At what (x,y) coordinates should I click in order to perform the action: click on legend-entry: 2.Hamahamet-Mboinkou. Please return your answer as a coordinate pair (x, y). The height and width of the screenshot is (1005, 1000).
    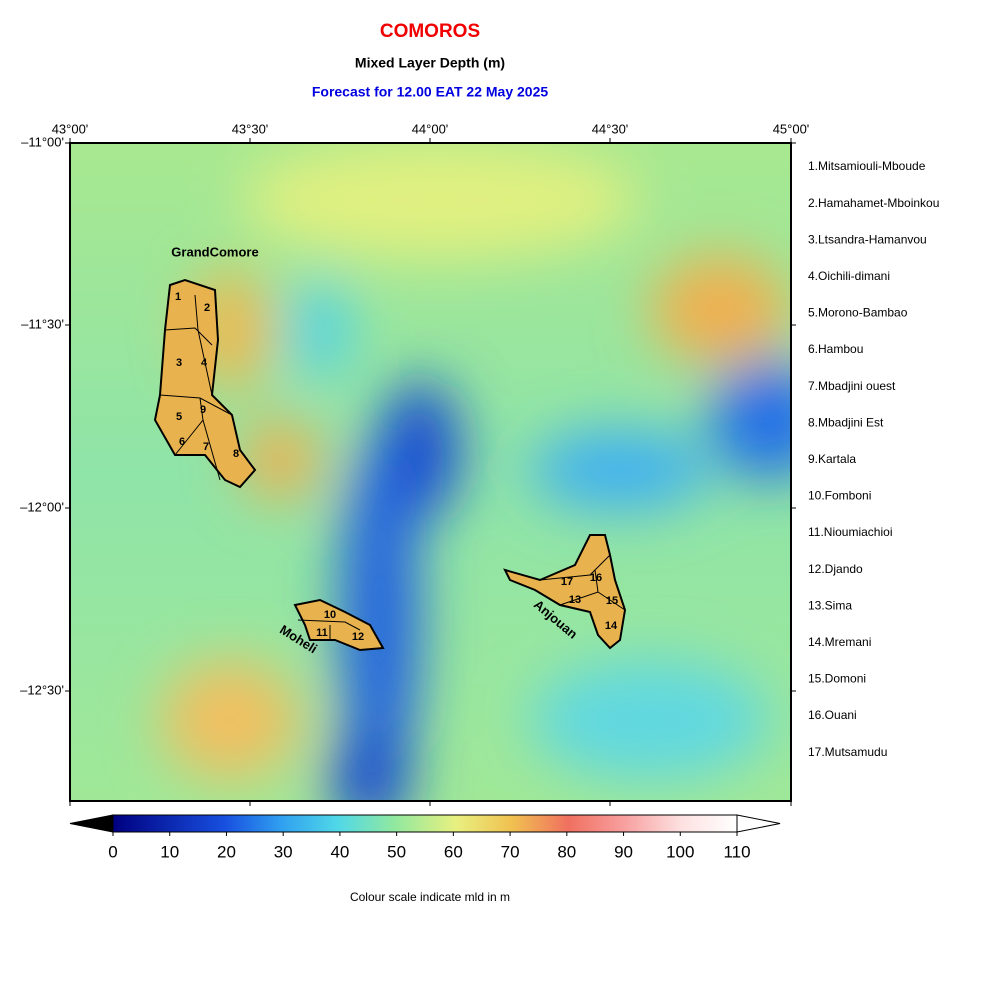
    Looking at the image, I should click on (873, 203).